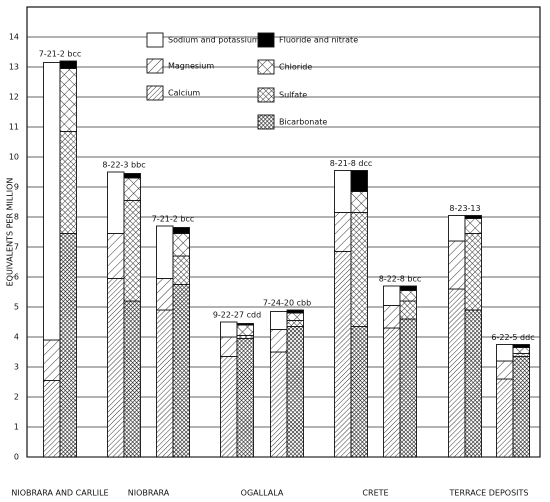 This screenshot has height=502, width=550. Describe the element at coordinates (14, 127) in the screenshot. I see `y-tick-label: 11` at that location.